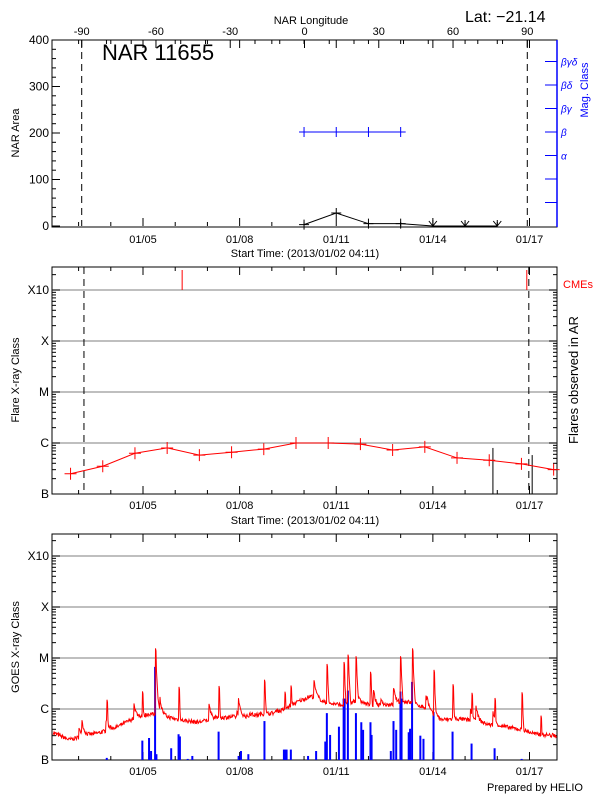  I want to click on top-axis-tick-label: 30, so click(379, 32).